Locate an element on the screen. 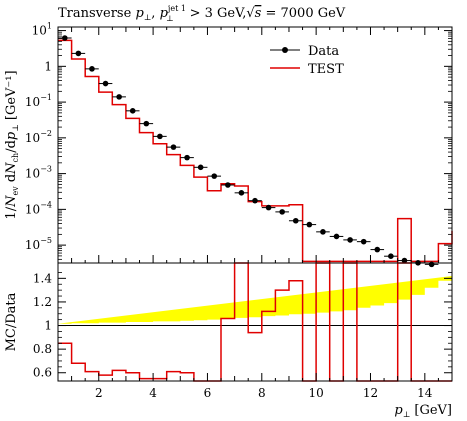  x-tick-label: 10 is located at coordinates (315, 393).